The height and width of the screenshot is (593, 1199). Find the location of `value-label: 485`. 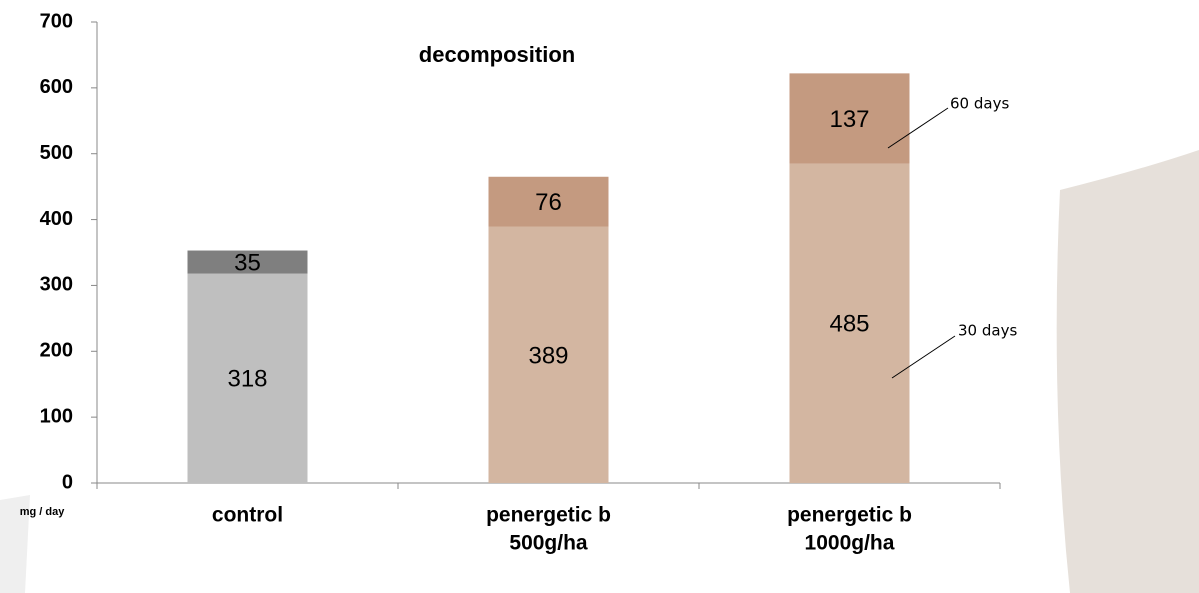

value-label: 485 is located at coordinates (849, 324).